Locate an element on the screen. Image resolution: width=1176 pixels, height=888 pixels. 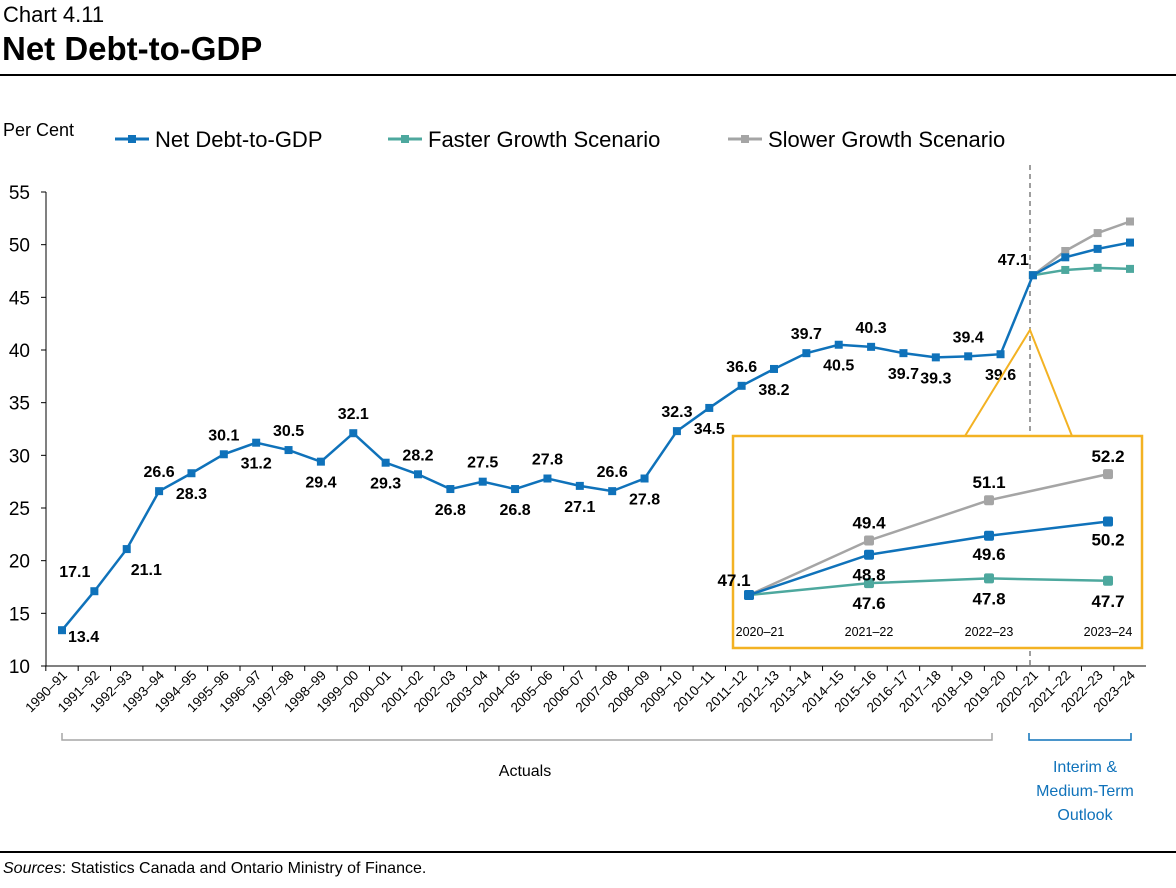
data-label: 47.1 is located at coordinates (1013, 260).